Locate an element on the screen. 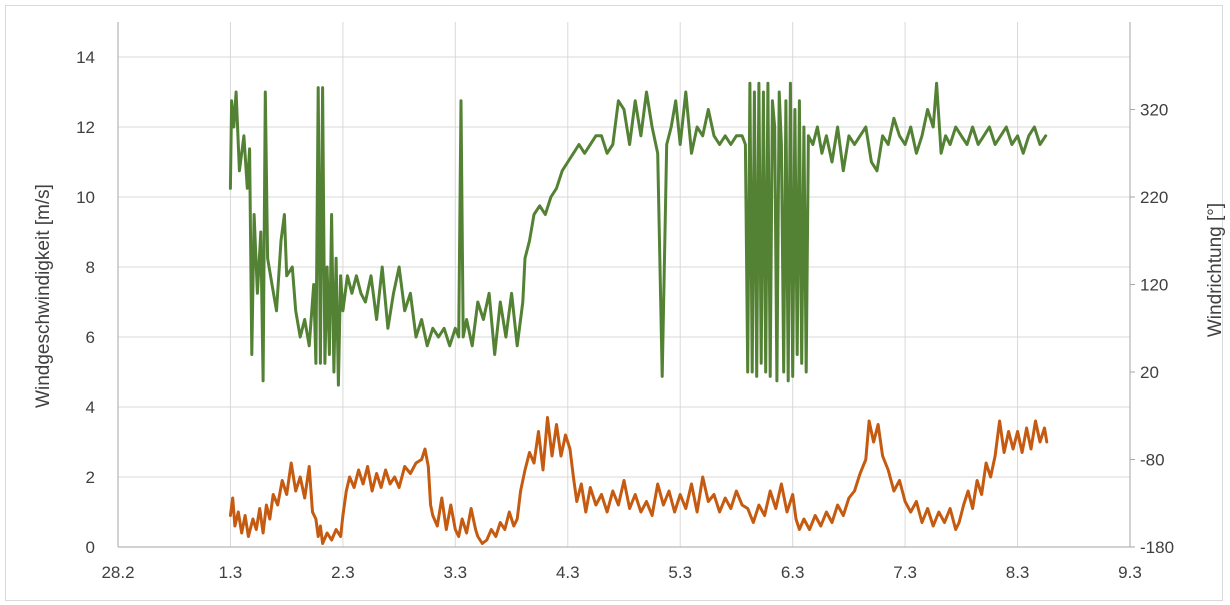  y-axis-title: Windgeschwindigkeit [m/s] is located at coordinates (43, 296).